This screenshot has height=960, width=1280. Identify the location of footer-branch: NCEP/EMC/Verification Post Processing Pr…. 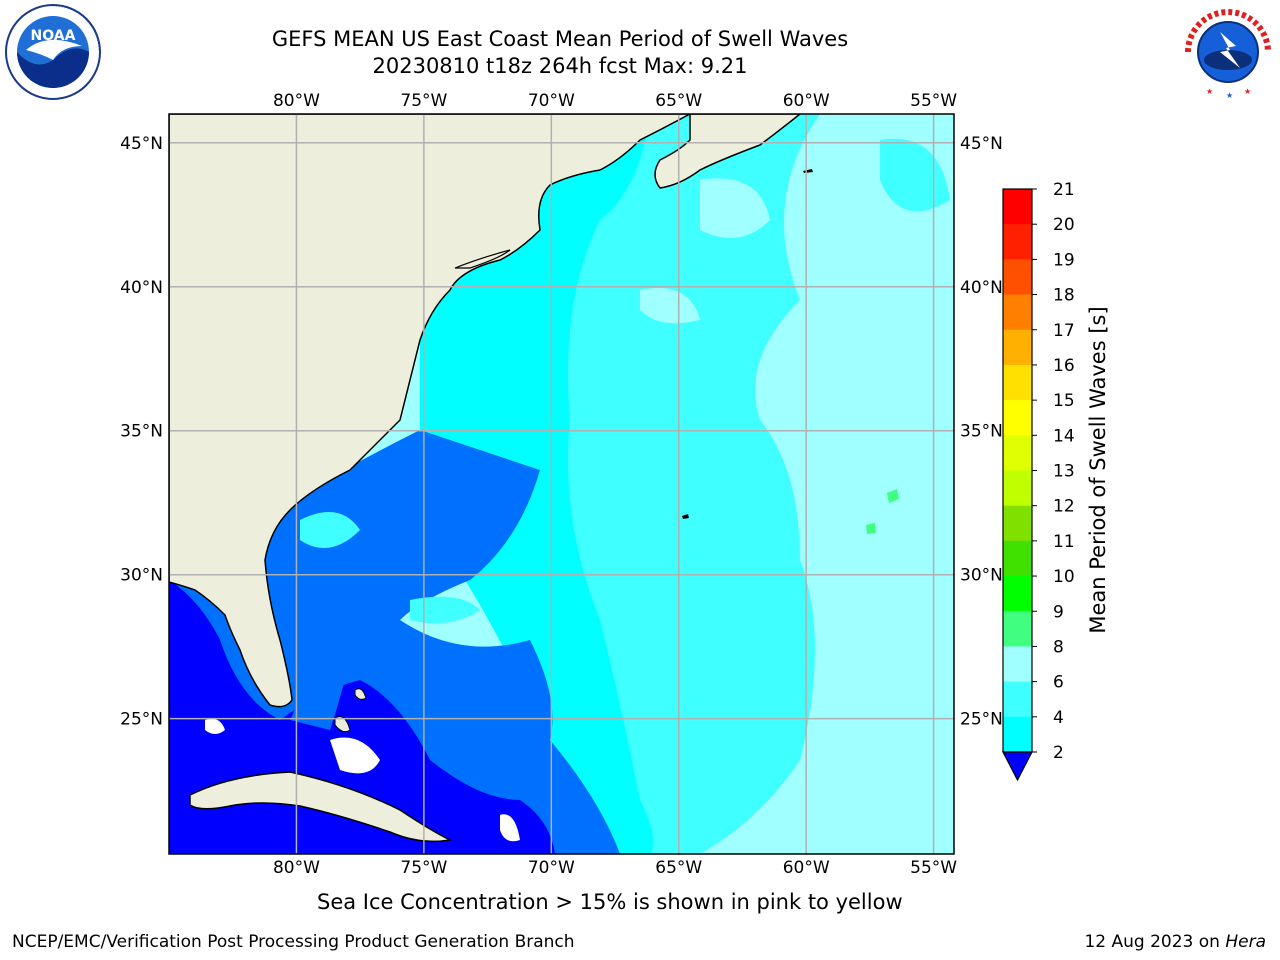
(293, 942).